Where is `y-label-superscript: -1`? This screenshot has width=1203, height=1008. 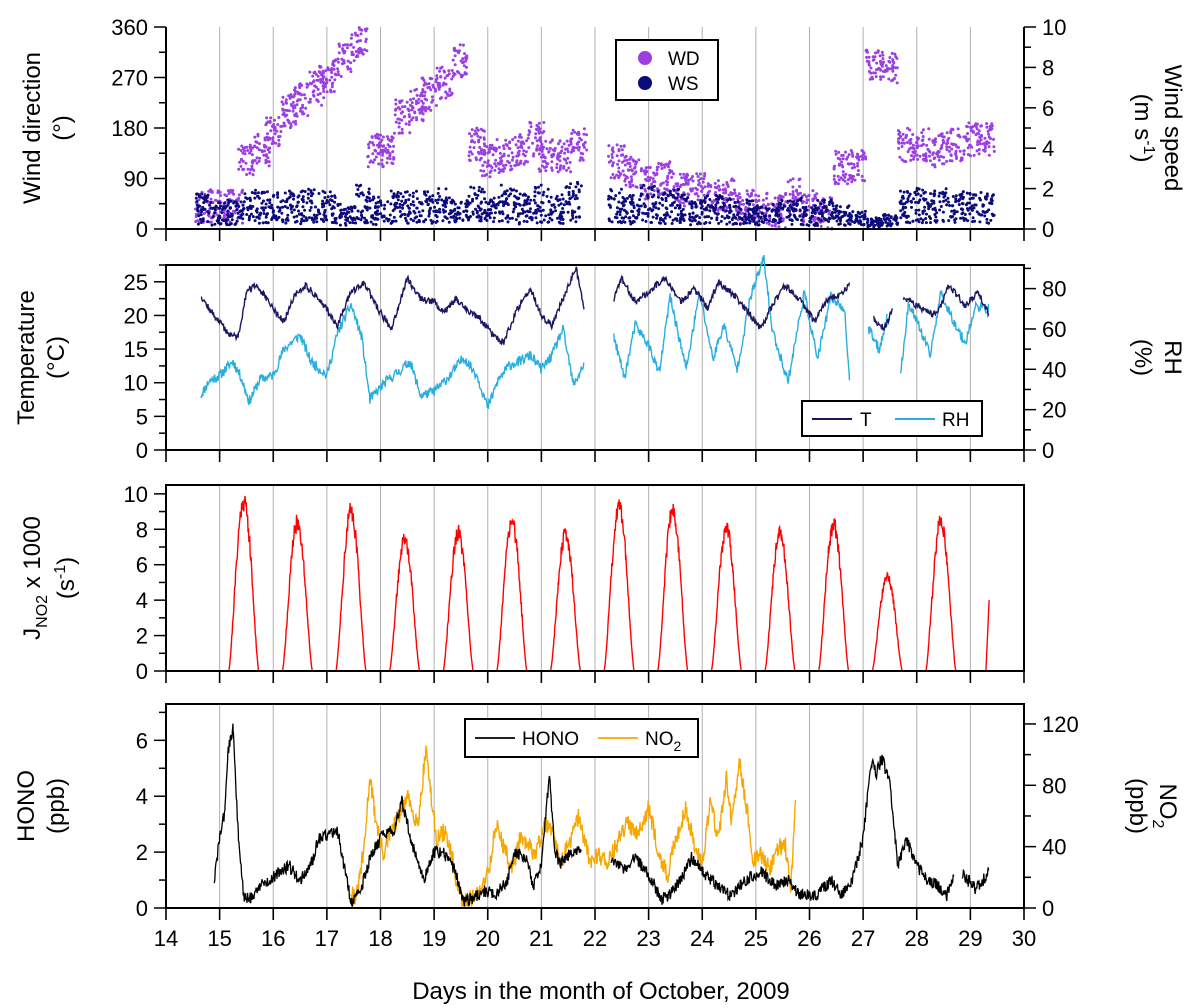 y-label-superscript: -1 is located at coordinates (60, 572).